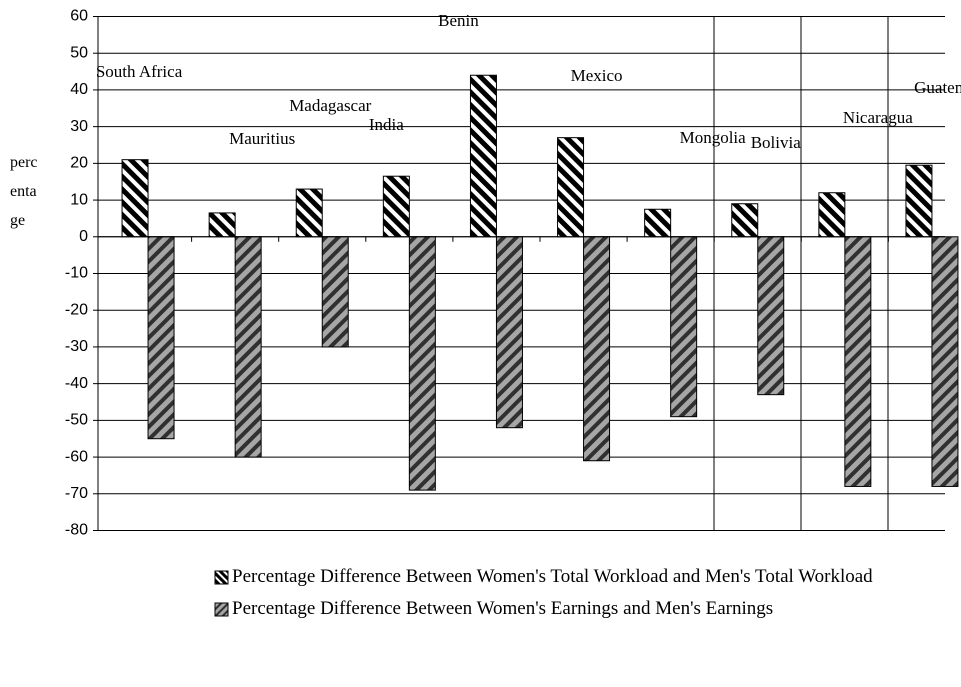  What do you see at coordinates (79, 16) in the screenshot?
I see `y-tick-label: 60` at bounding box center [79, 16].